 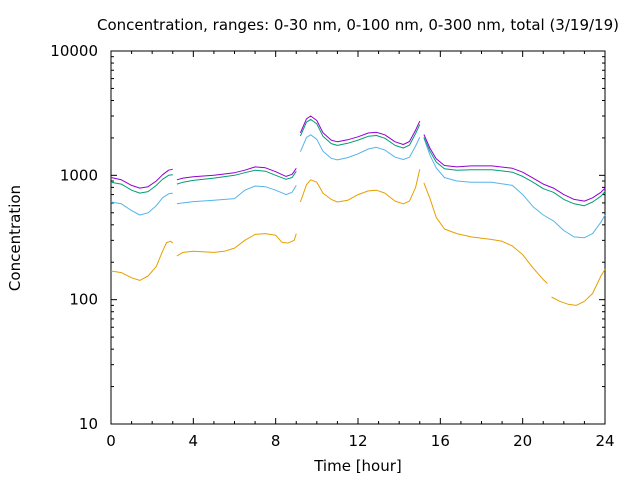 What do you see at coordinates (83, 300) in the screenshot?
I see `y-tick-label: 100` at bounding box center [83, 300].